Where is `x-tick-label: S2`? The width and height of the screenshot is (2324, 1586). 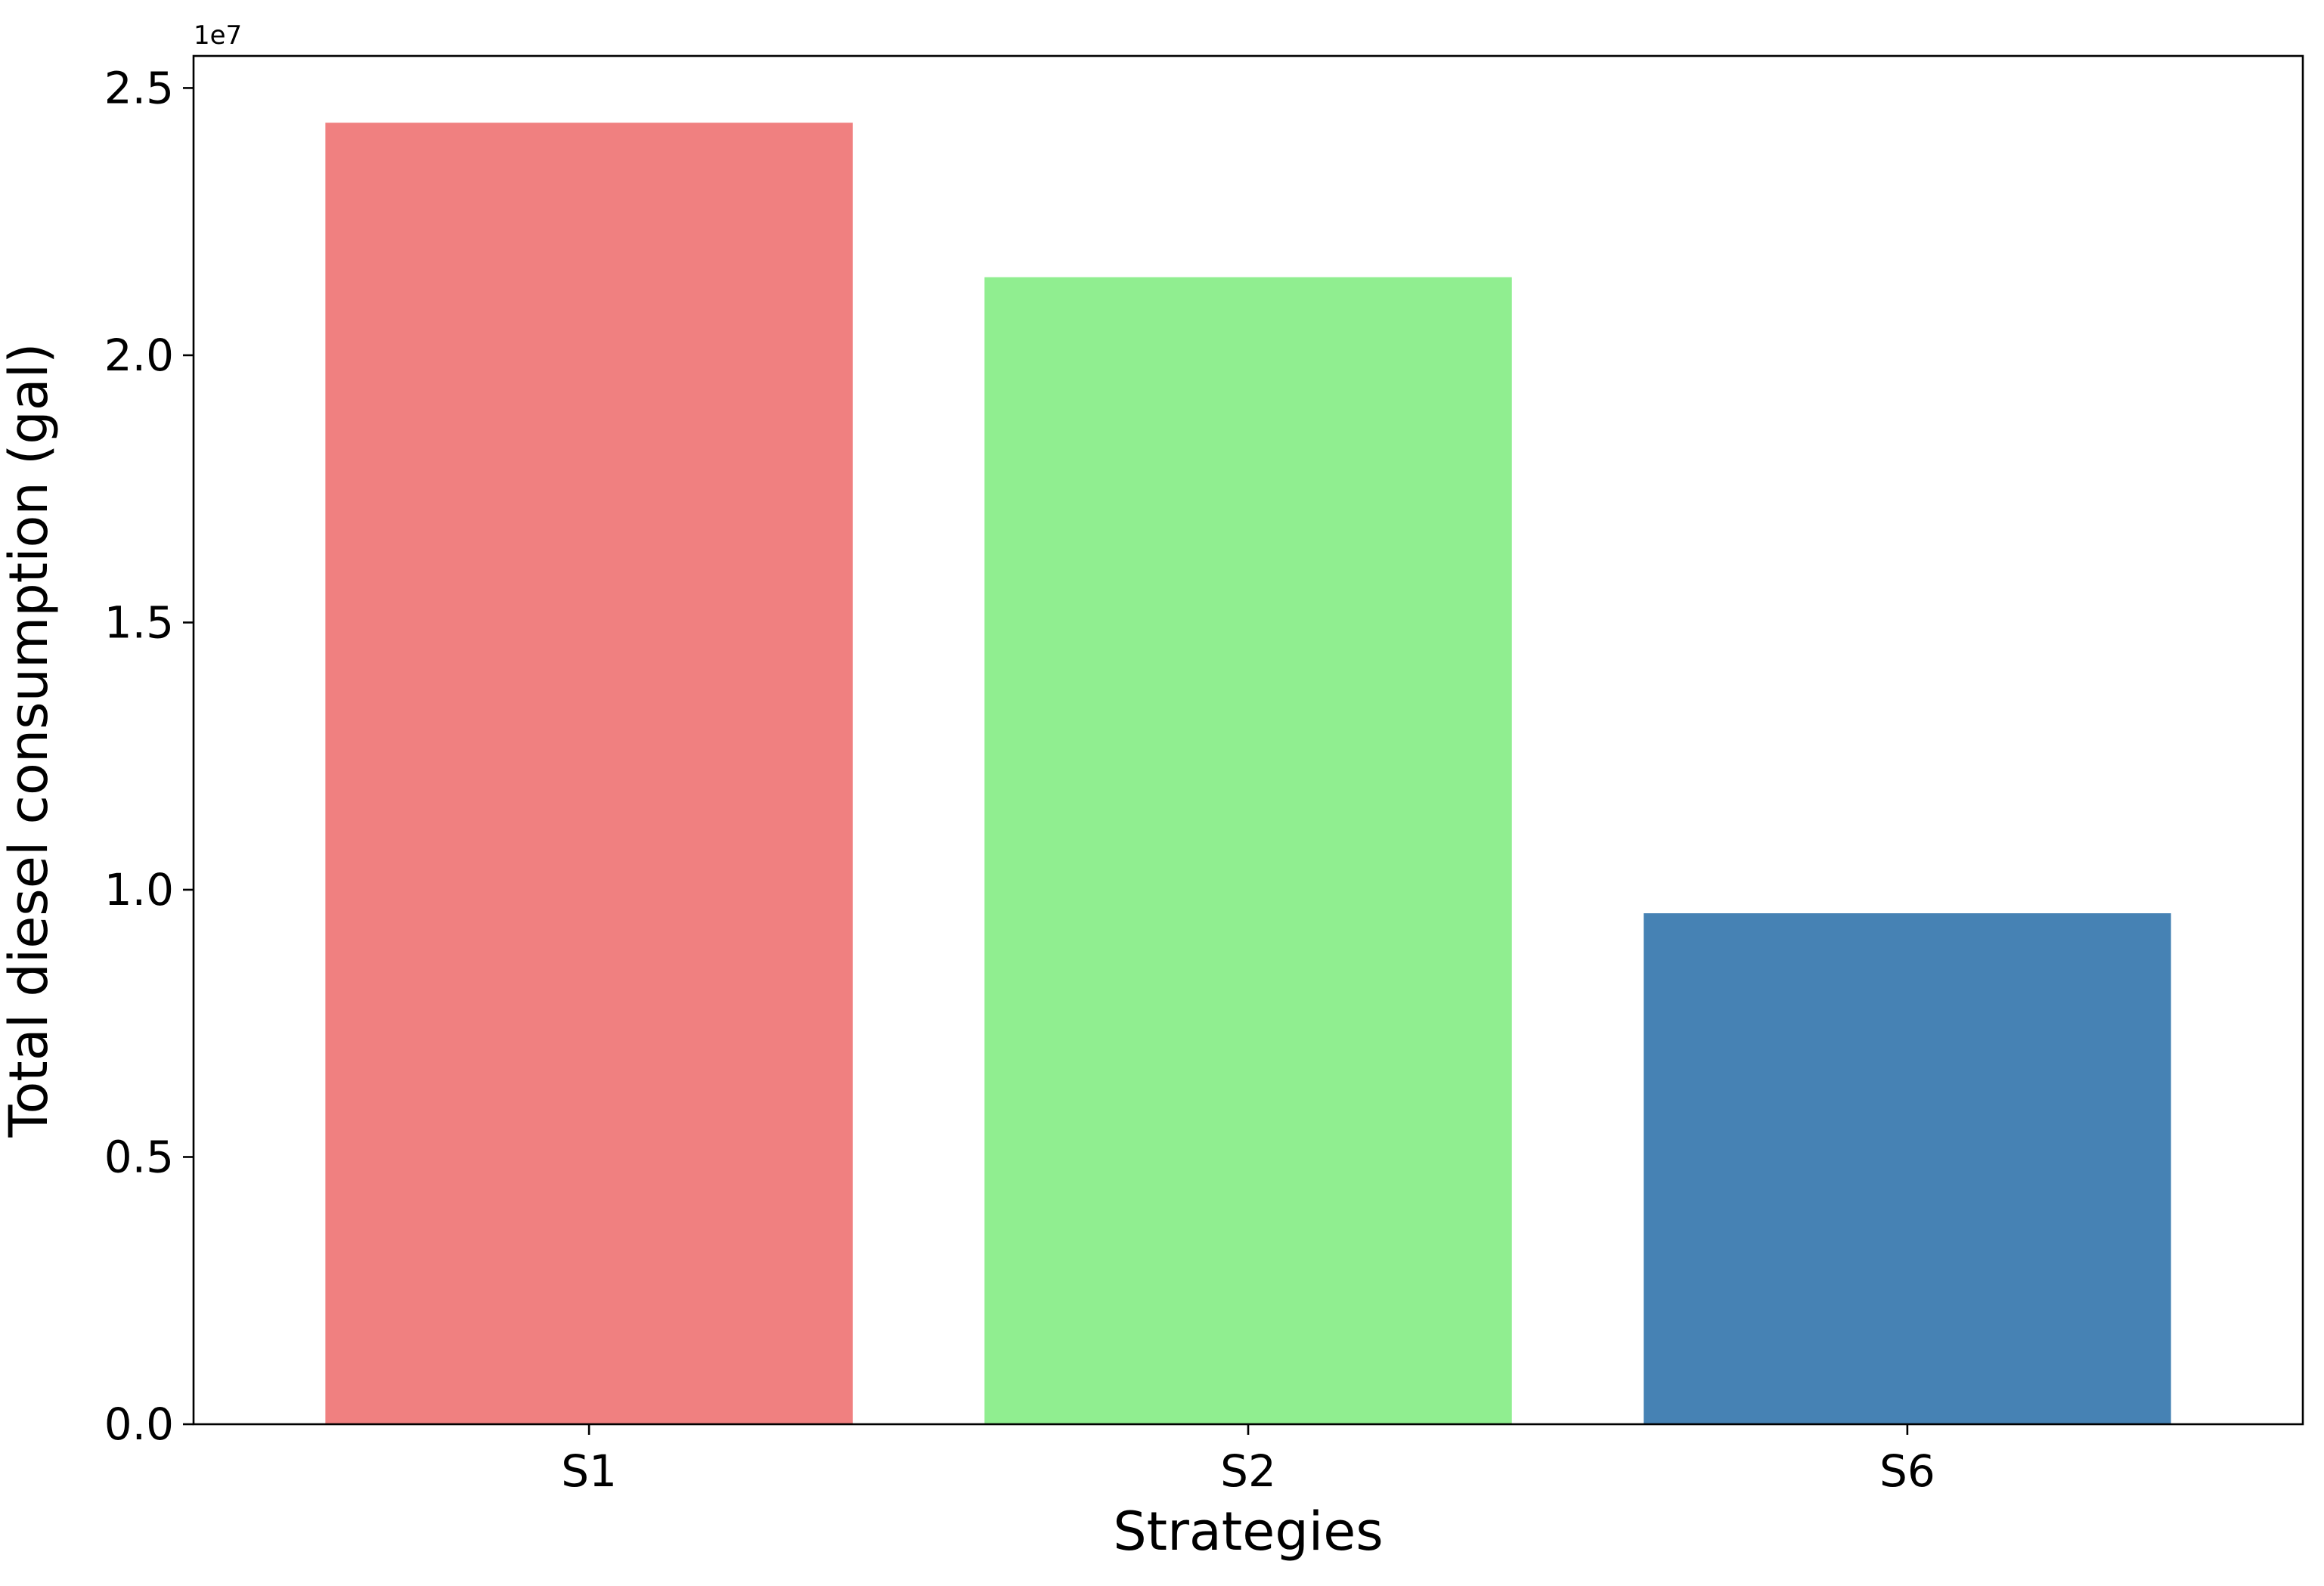
x-tick-label: S2 is located at coordinates (1248, 1471).